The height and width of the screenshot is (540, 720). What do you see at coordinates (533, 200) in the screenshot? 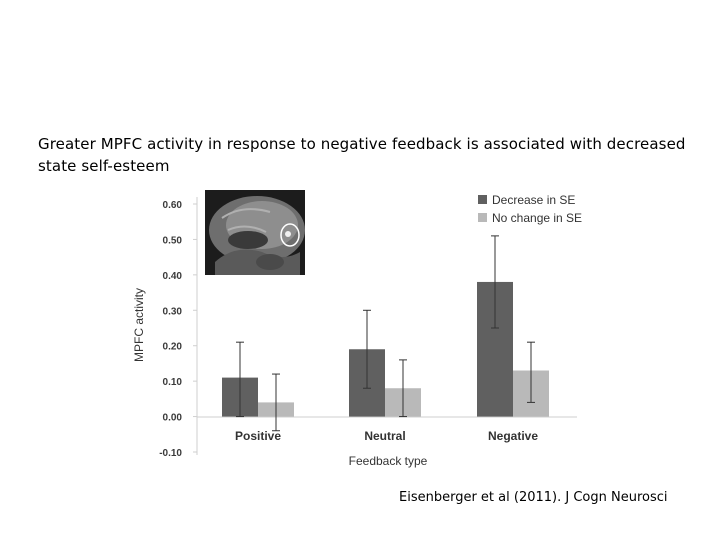
I see `legend-label-decrease: Decrease in SE` at bounding box center [533, 200].